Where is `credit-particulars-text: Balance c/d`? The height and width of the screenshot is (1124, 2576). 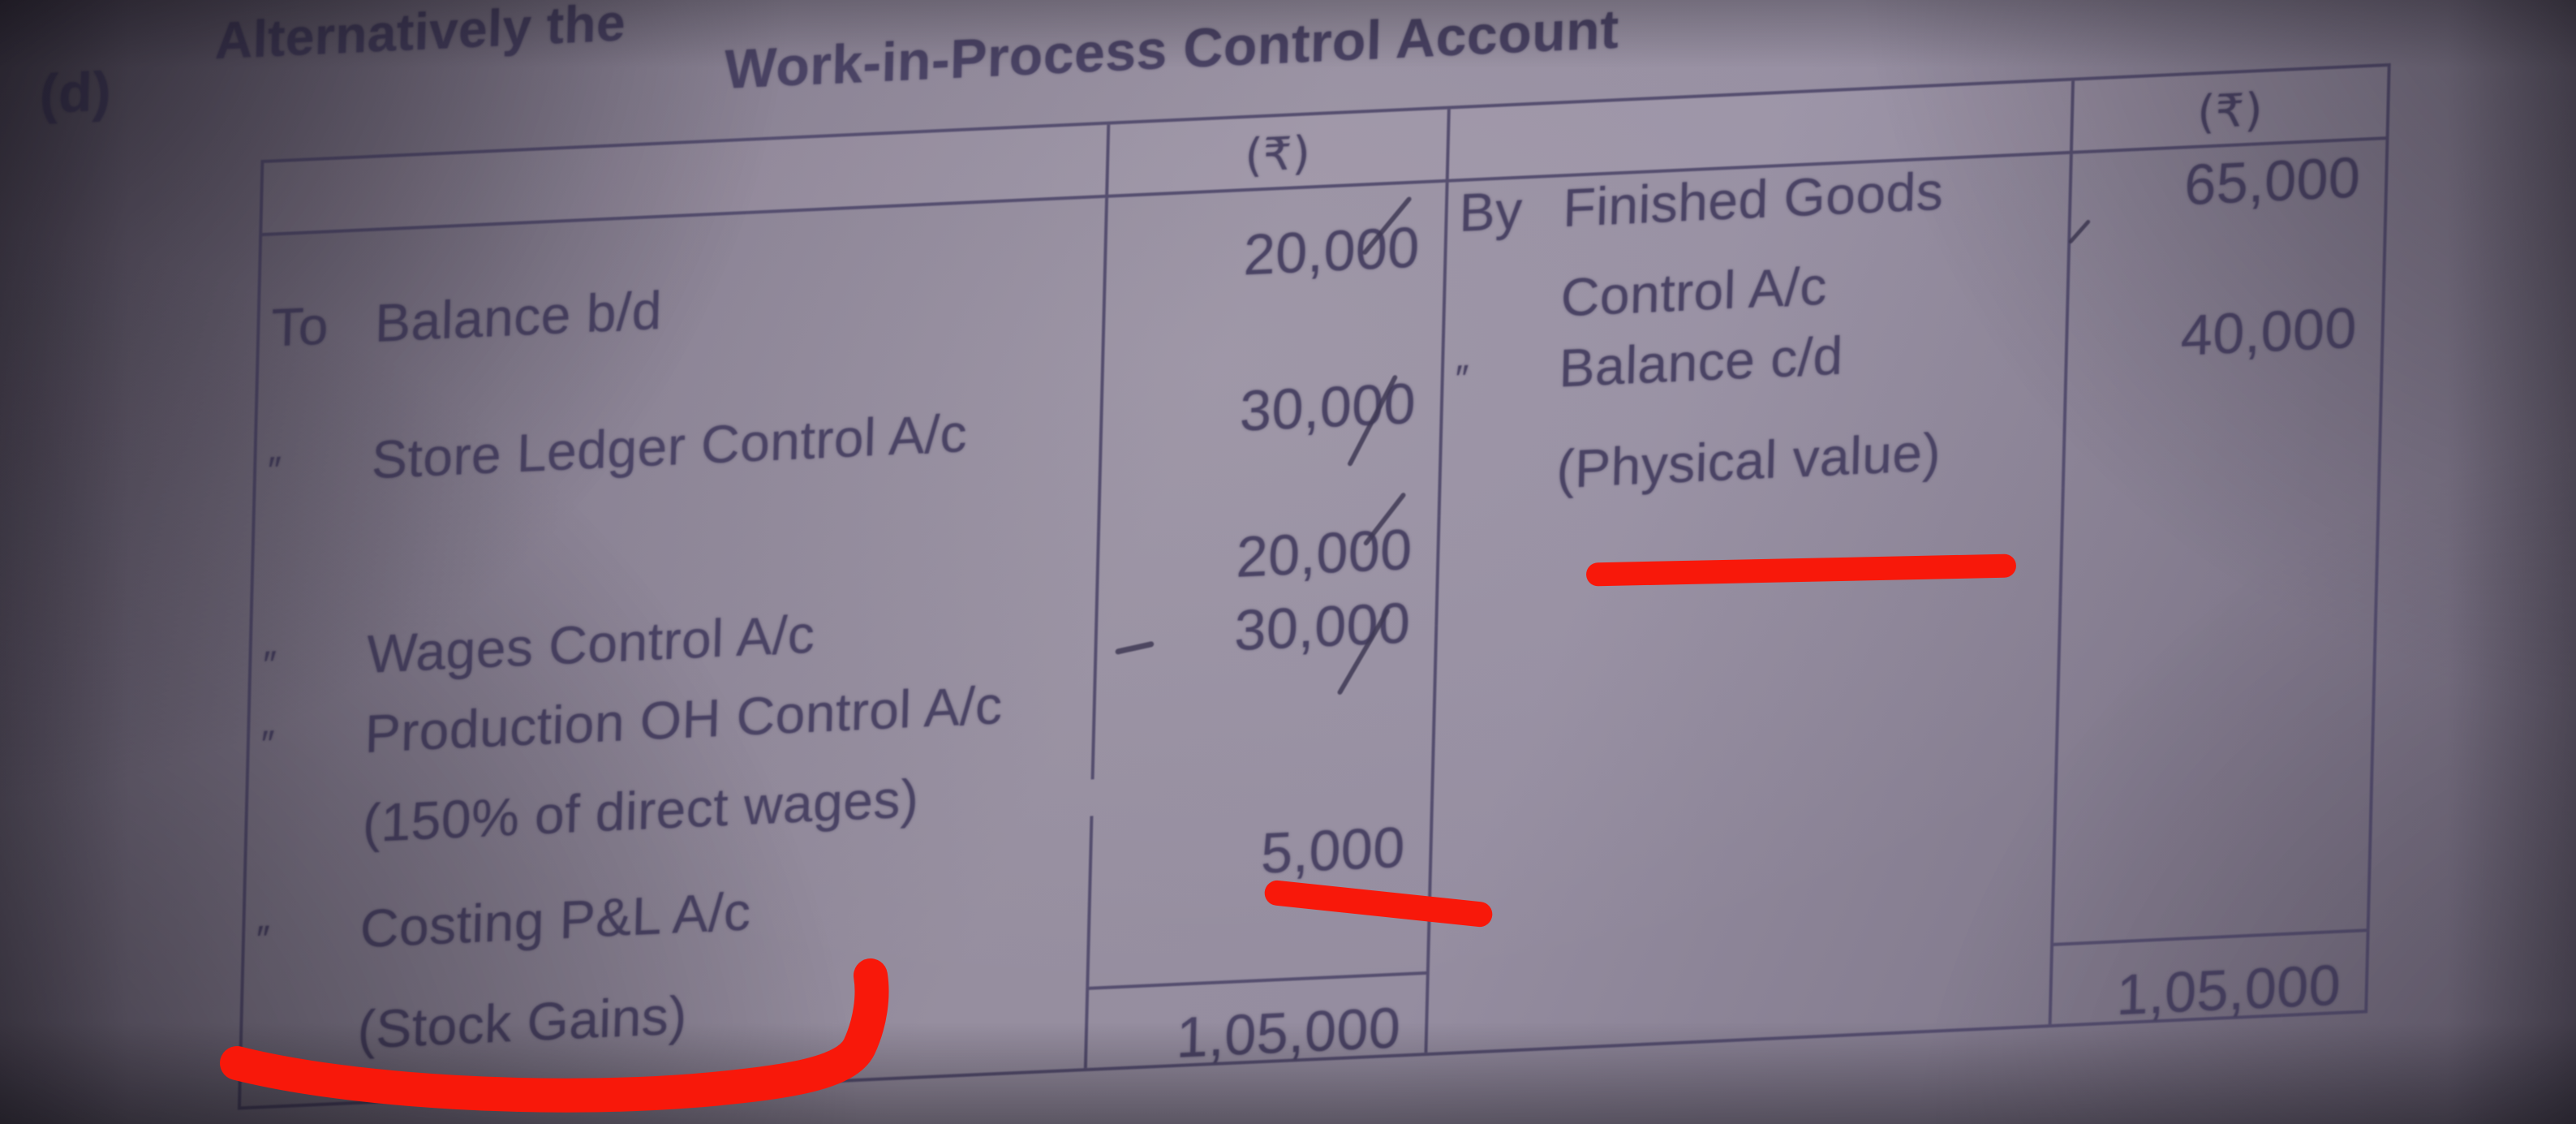 credit-particulars-text: Balance c/d is located at coordinates (1701, 361).